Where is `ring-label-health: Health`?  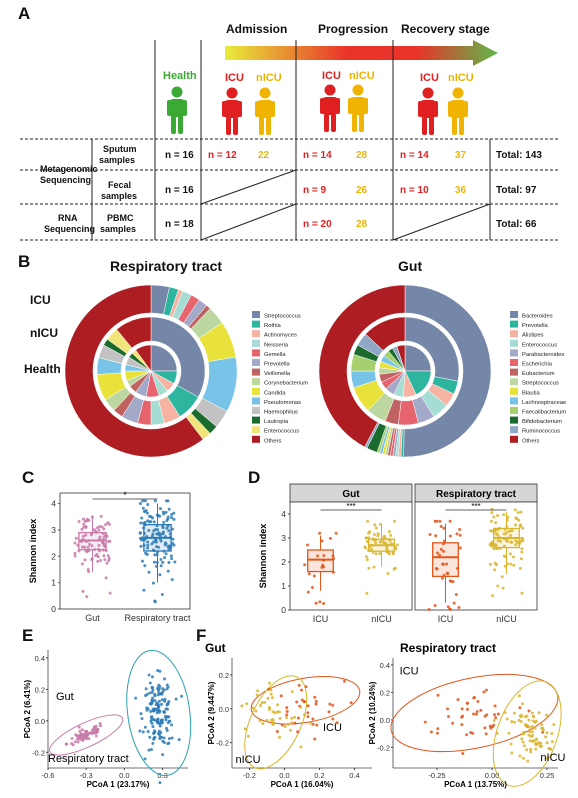
ring-label-health: Health is located at coordinates (42, 369).